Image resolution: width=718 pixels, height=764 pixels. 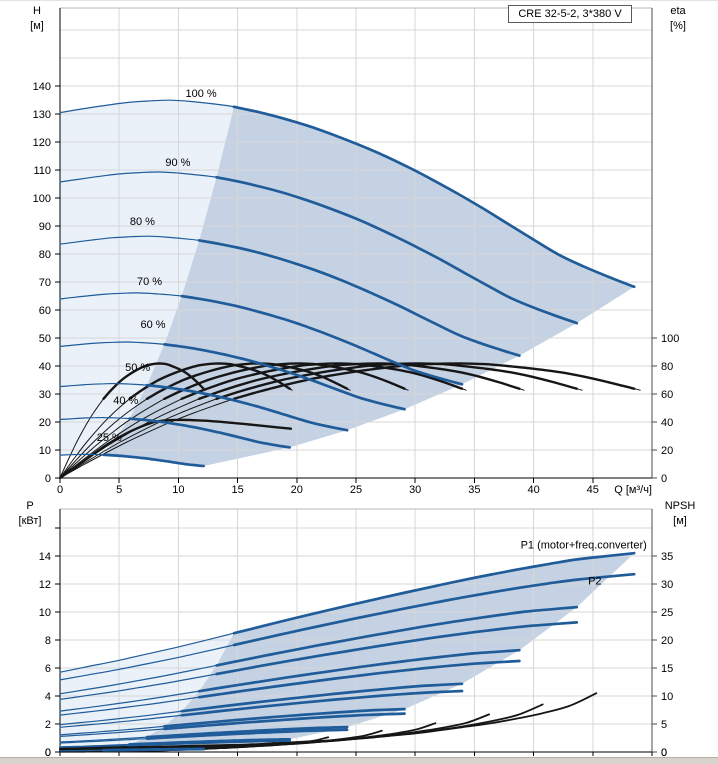 I want to click on p-axis-unit: [кВт], so click(x=30, y=521).